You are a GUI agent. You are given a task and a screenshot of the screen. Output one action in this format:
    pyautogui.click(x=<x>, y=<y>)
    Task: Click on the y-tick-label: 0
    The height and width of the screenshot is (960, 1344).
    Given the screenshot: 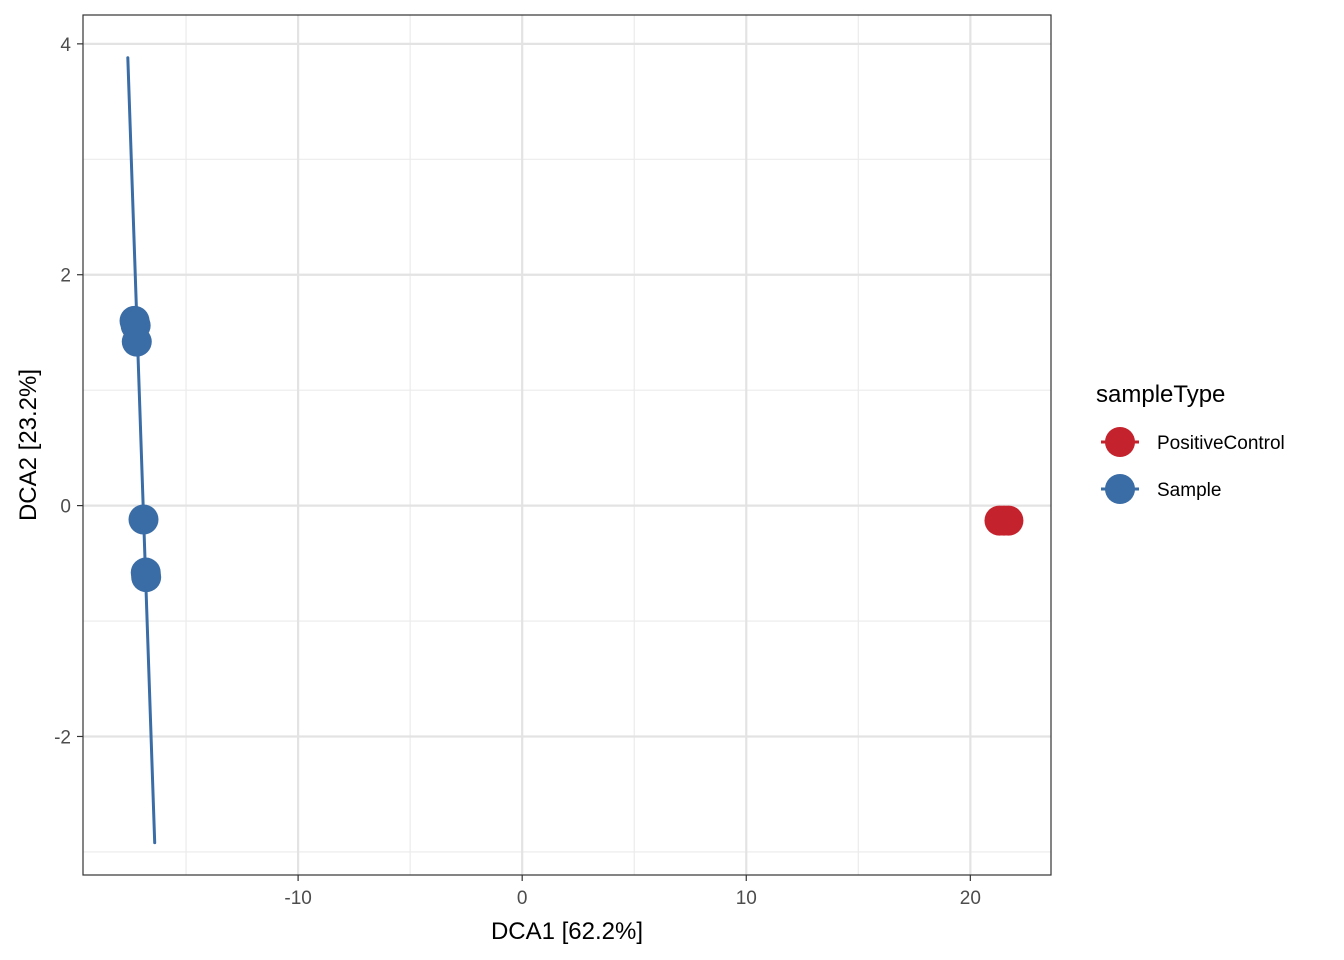 What is the action you would take?
    pyautogui.click(x=65, y=507)
    